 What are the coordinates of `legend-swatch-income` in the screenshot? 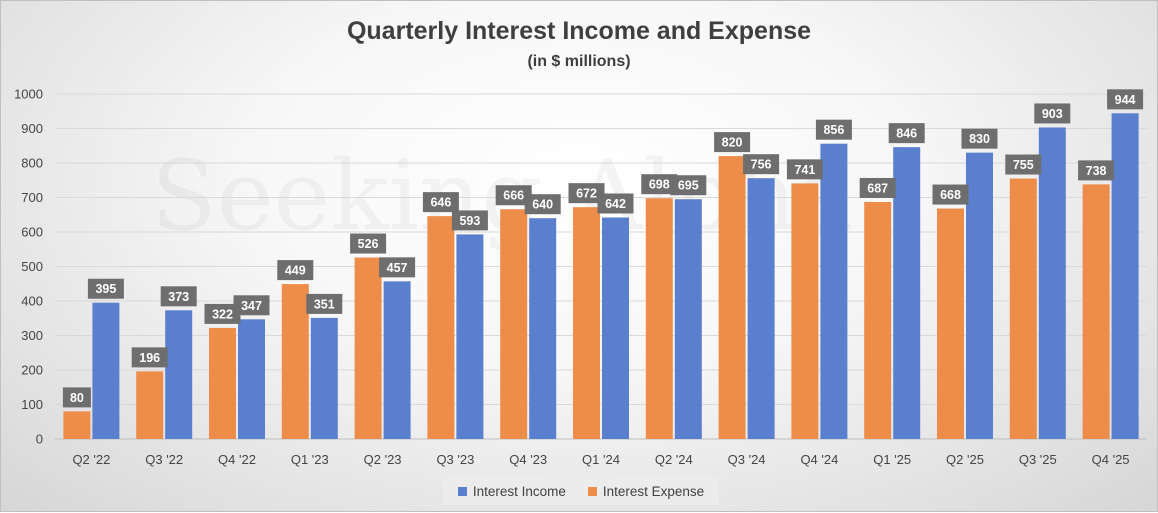 It's located at (462, 491).